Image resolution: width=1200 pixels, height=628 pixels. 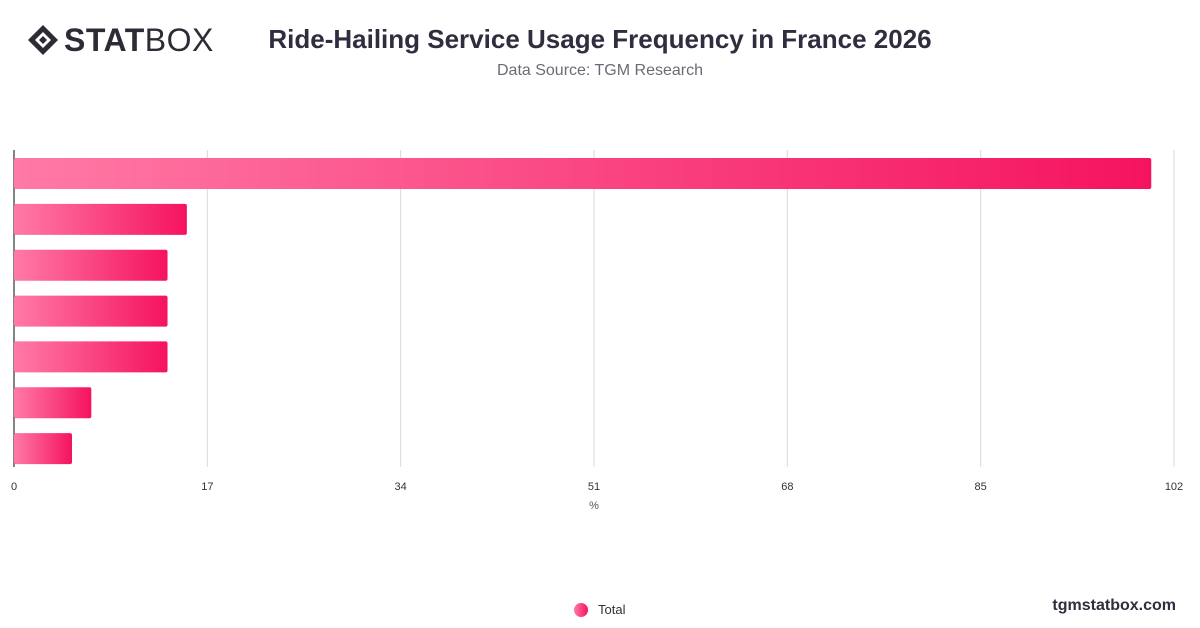 I want to click on x-axis-ticks: 0 17 34 51 68 85 102, so click(x=597, y=487).